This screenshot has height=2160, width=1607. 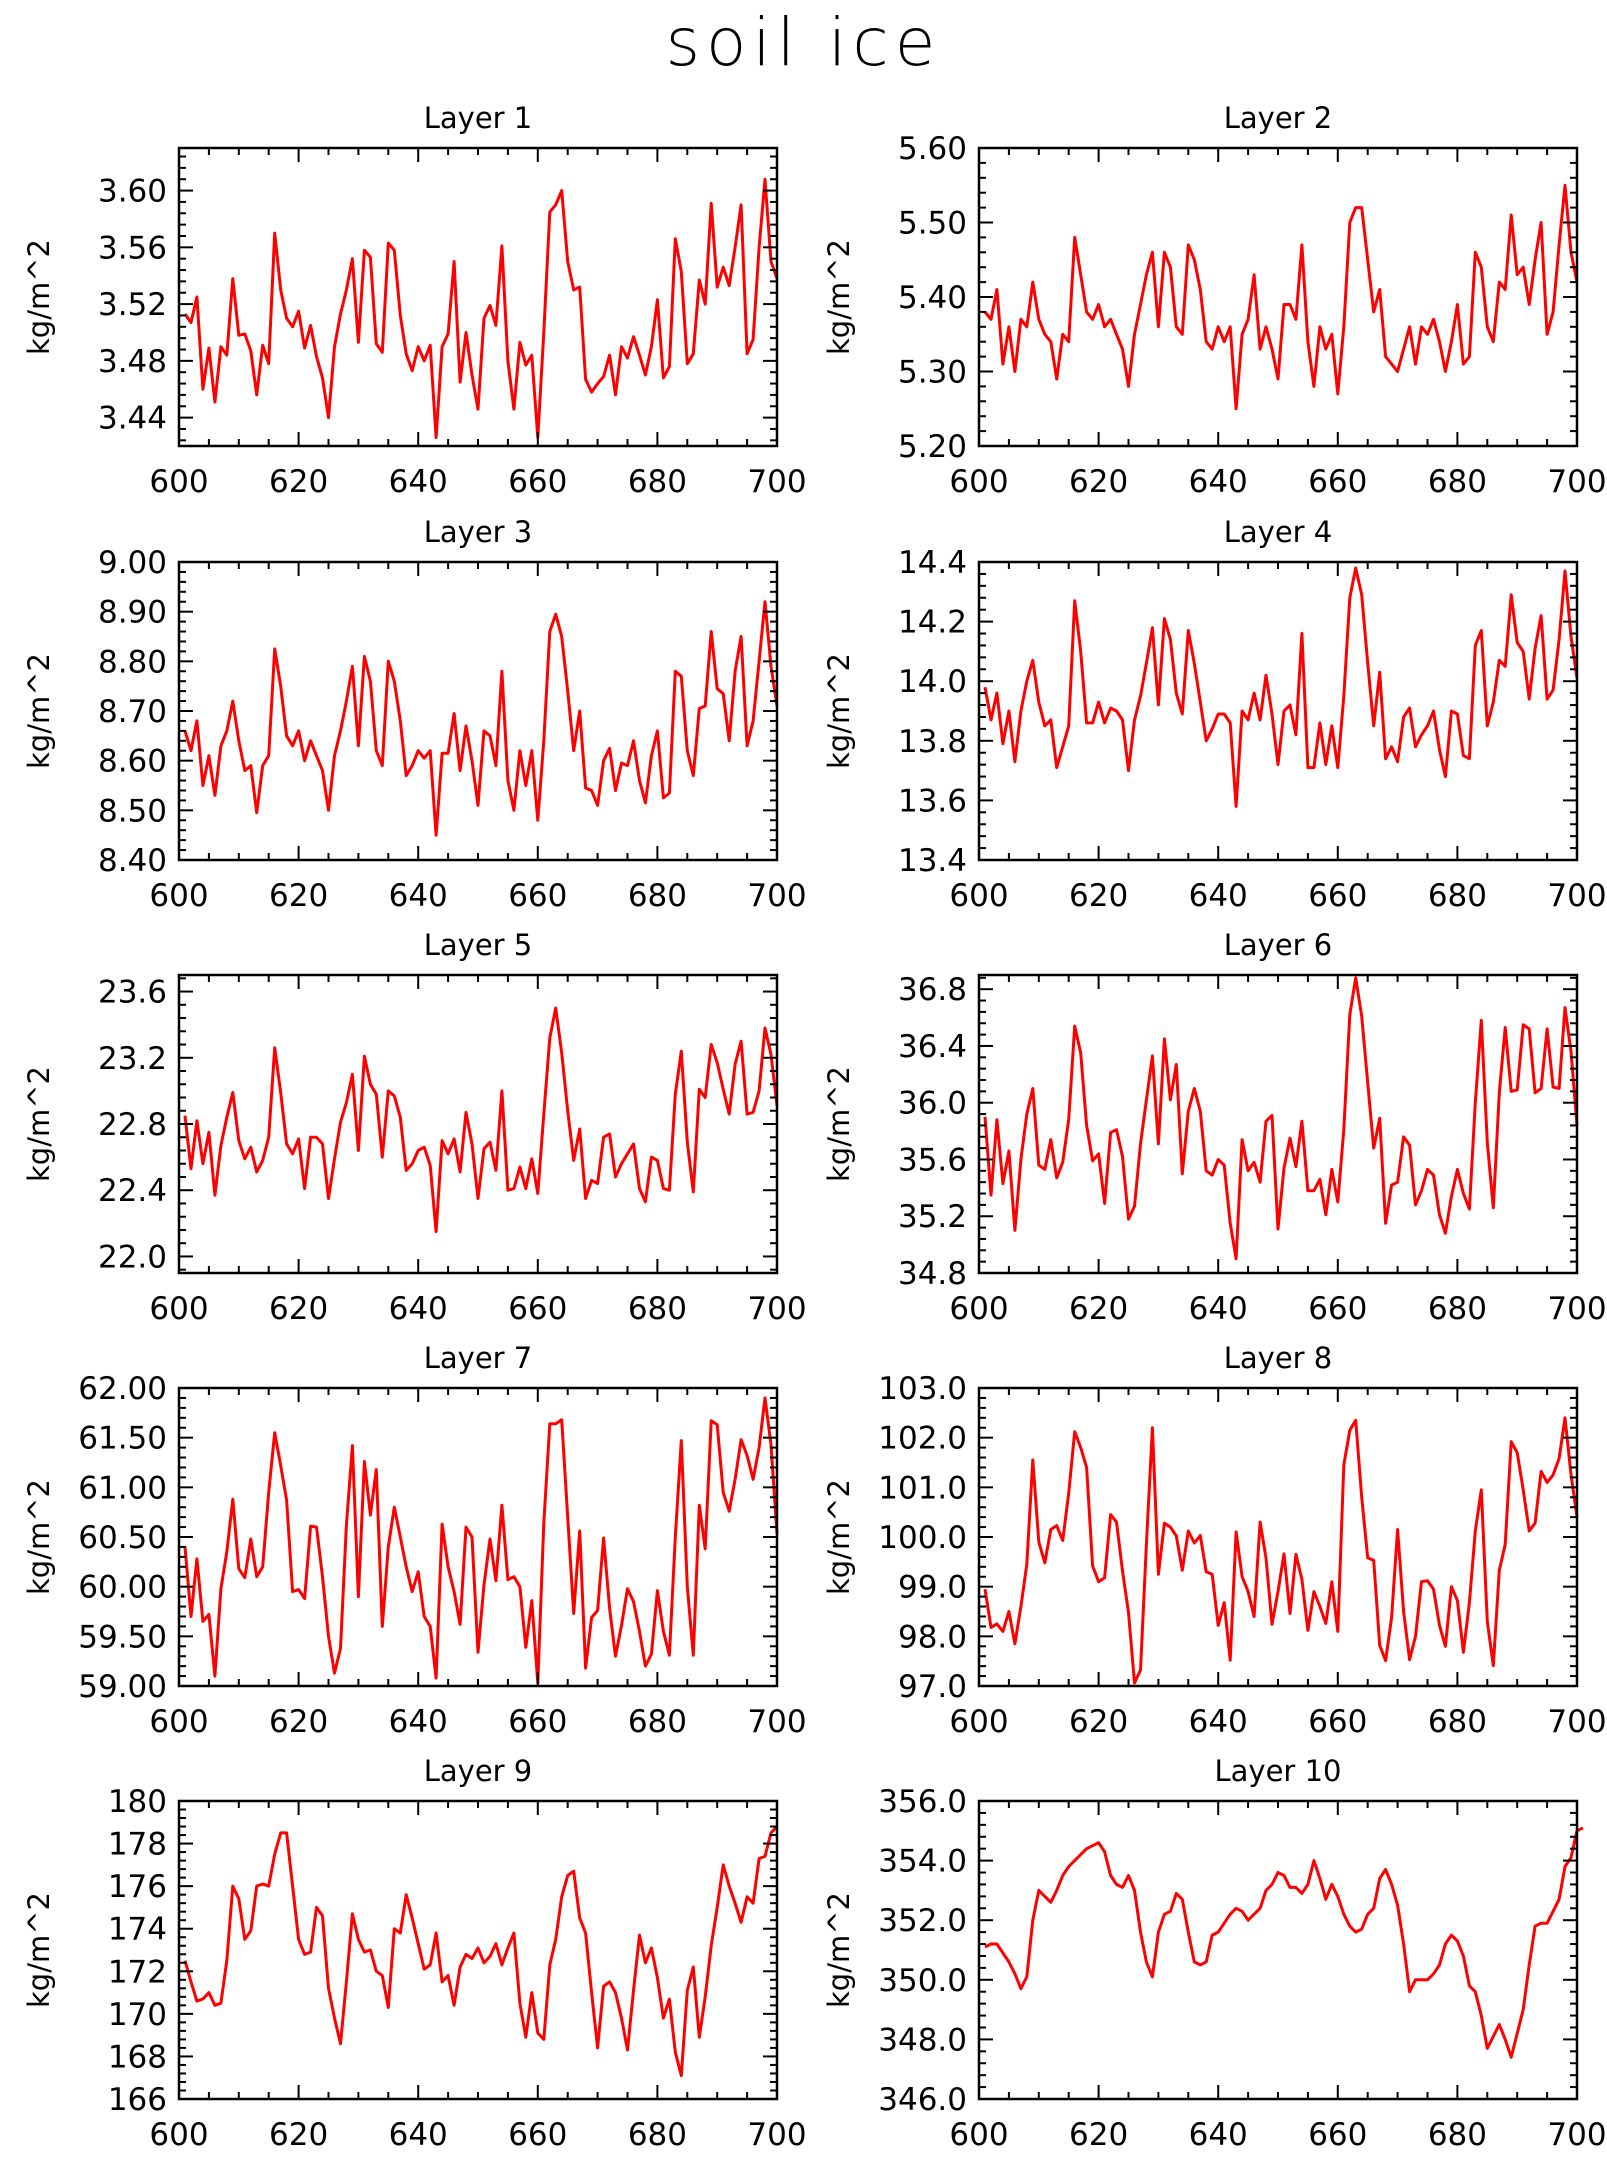 I want to click on y-tick-label: 59.50, so click(x=122, y=1637).